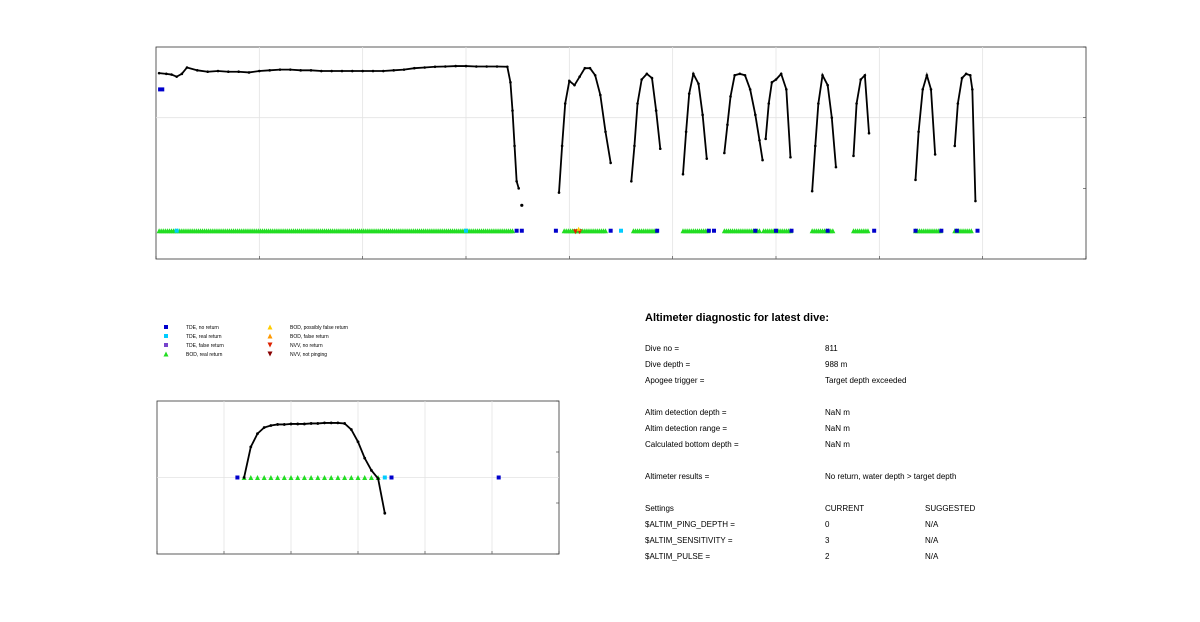 The height and width of the screenshot is (622, 1200). Describe the element at coordinates (690, 524) in the screenshot. I see `ping-depth-label: $ALTIM_PING_DEPTH =` at that location.